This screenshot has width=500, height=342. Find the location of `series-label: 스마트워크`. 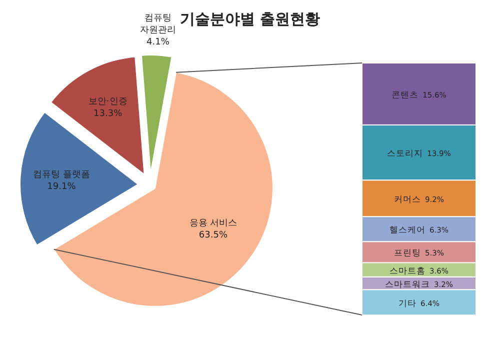

series-label: 스마트워크 is located at coordinates (407, 285).